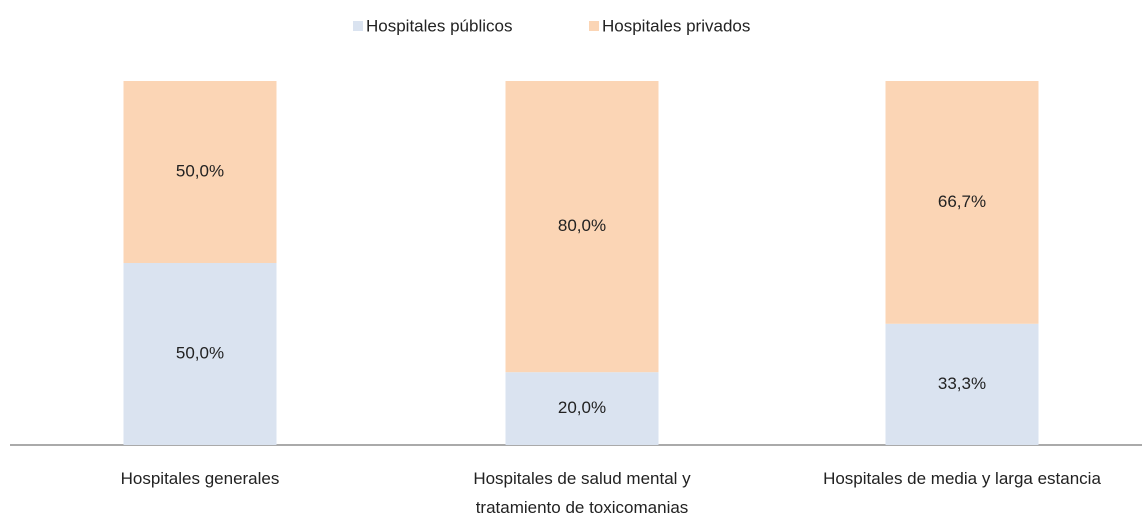 The height and width of the screenshot is (517, 1142). I want to click on value-label: 80,0%, so click(582, 225).